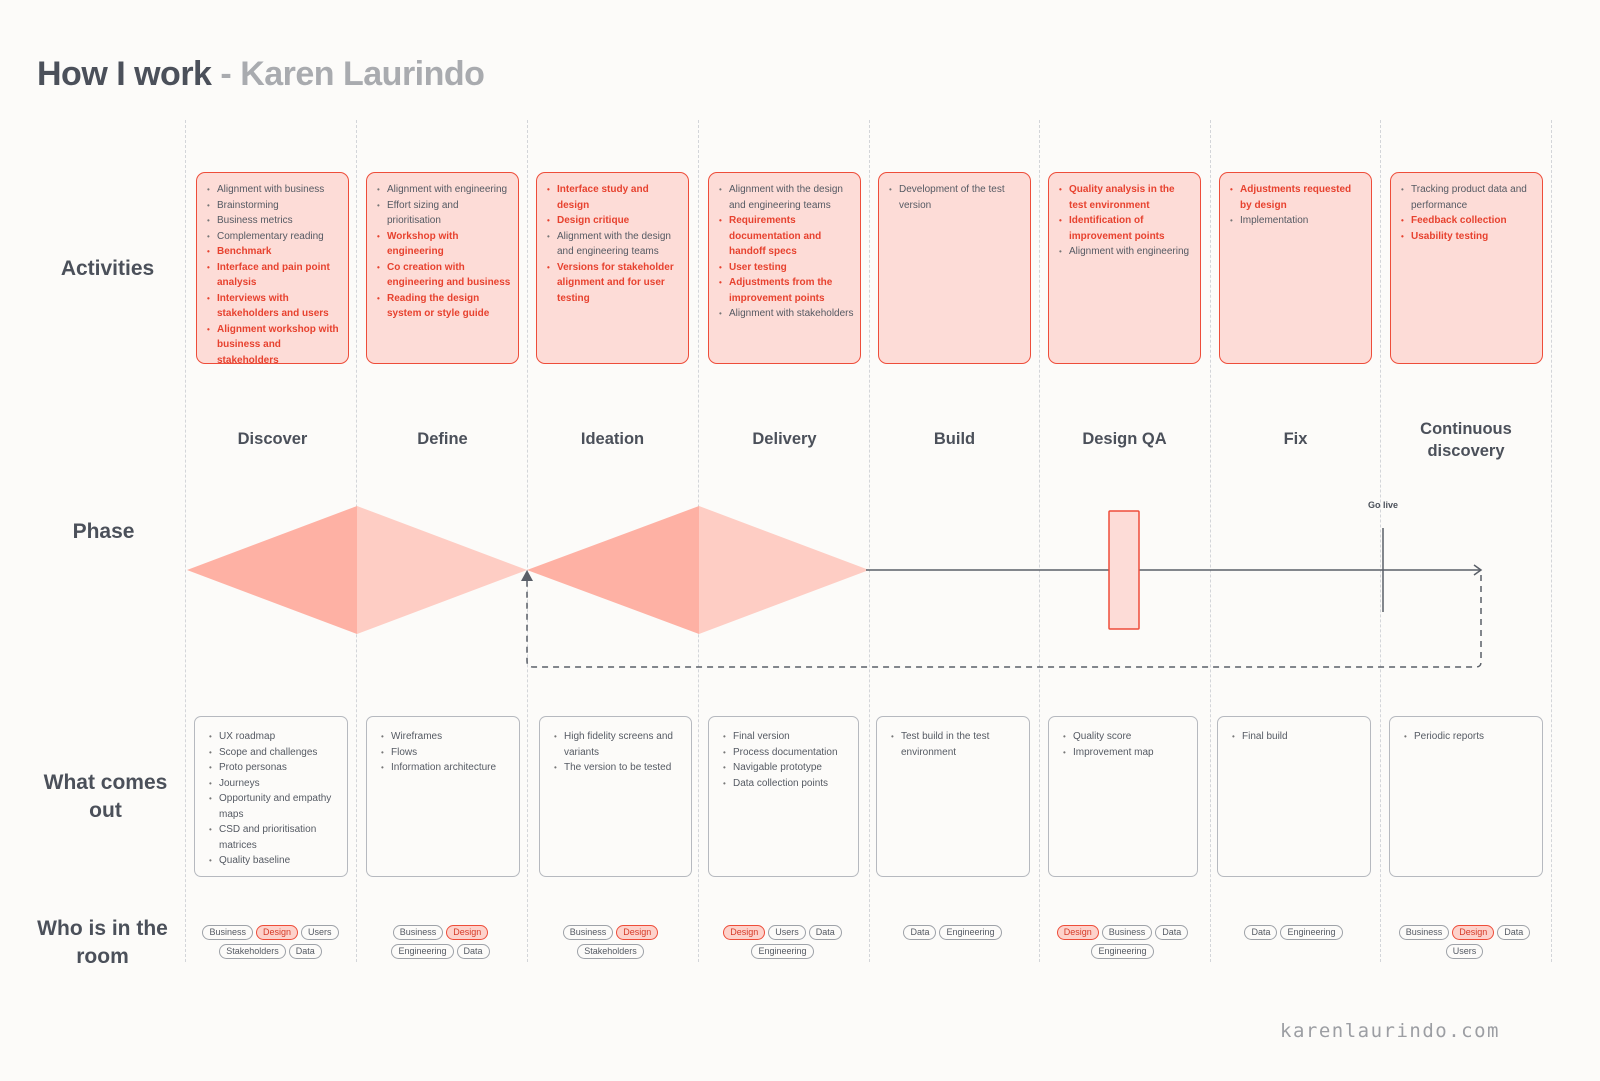 The height and width of the screenshot is (1081, 1600). What do you see at coordinates (124, 74) in the screenshot?
I see `title-main: How I work` at bounding box center [124, 74].